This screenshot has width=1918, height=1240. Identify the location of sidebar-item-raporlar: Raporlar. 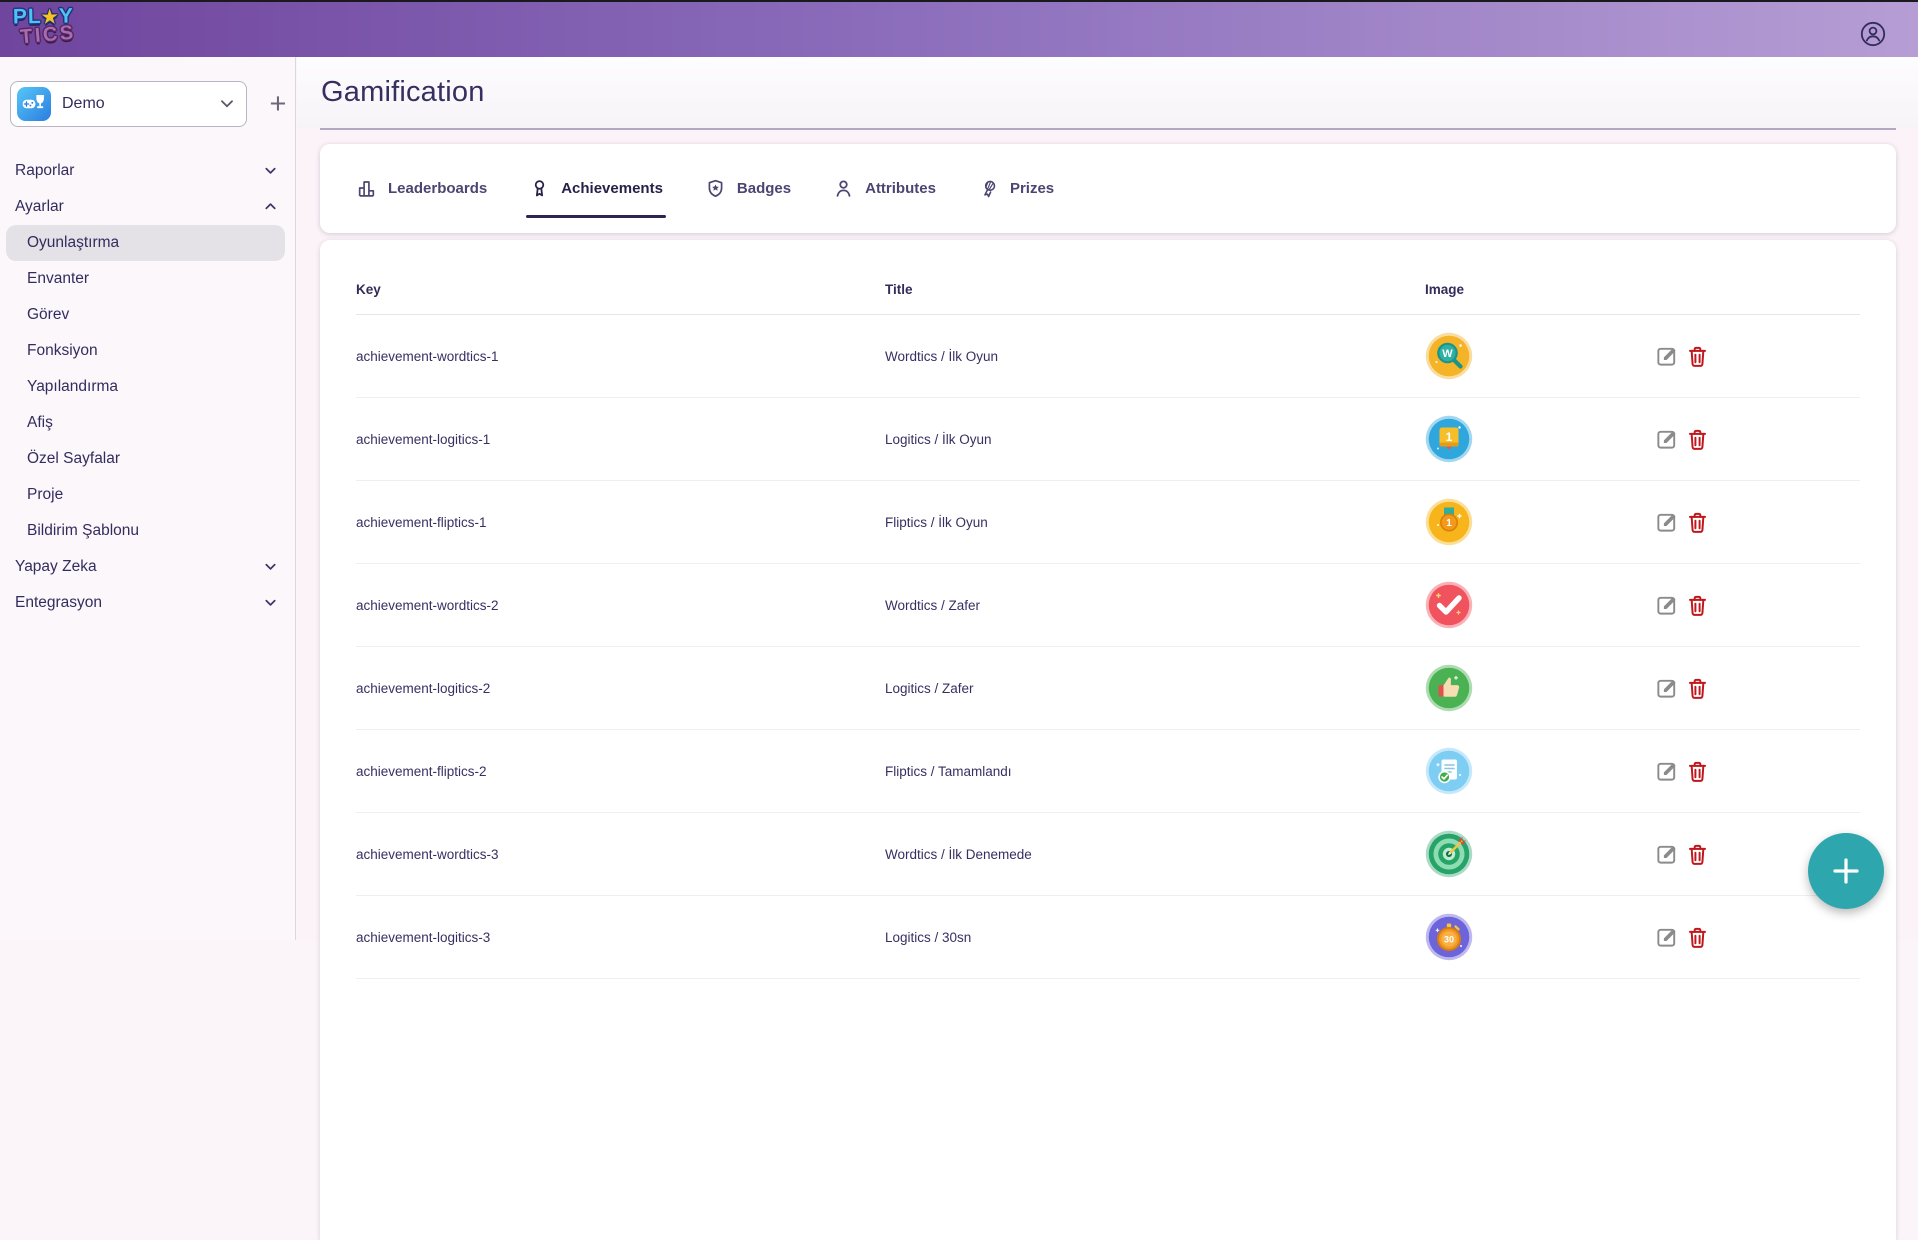
(147, 171).